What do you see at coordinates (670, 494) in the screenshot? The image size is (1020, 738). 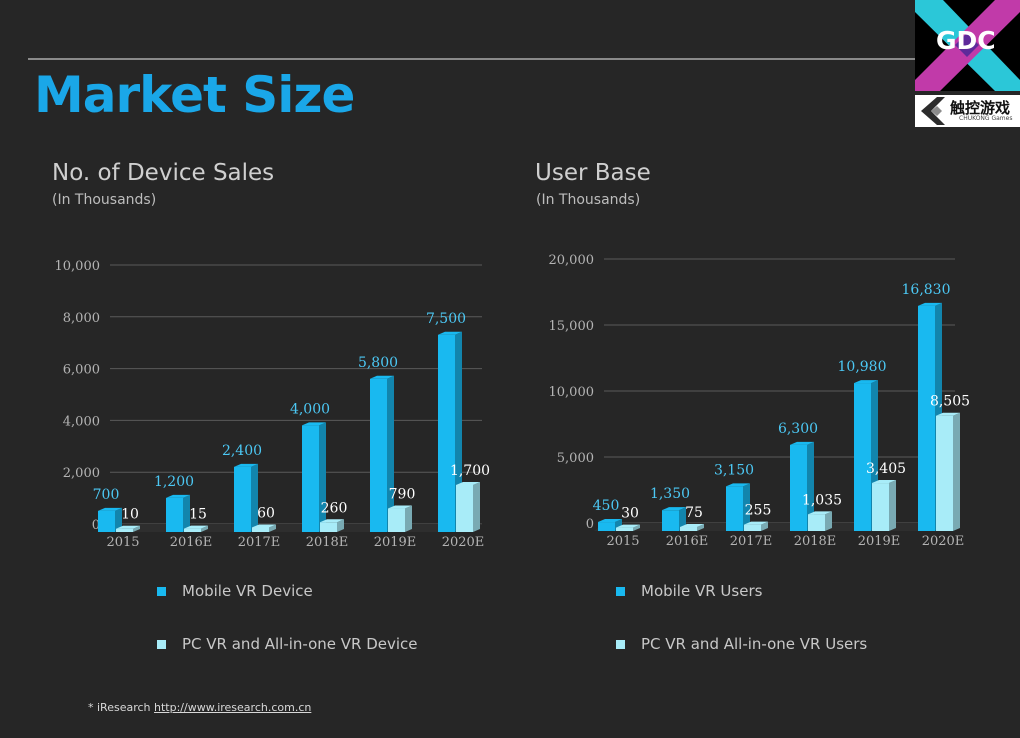 I see `data-label-mobile: 1,350` at bounding box center [670, 494].